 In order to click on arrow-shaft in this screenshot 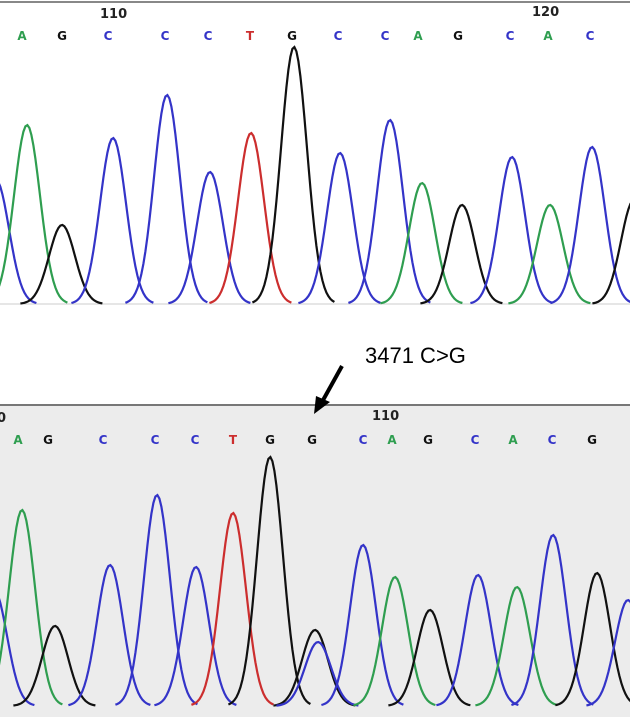, I will do `click(332, 384)`.